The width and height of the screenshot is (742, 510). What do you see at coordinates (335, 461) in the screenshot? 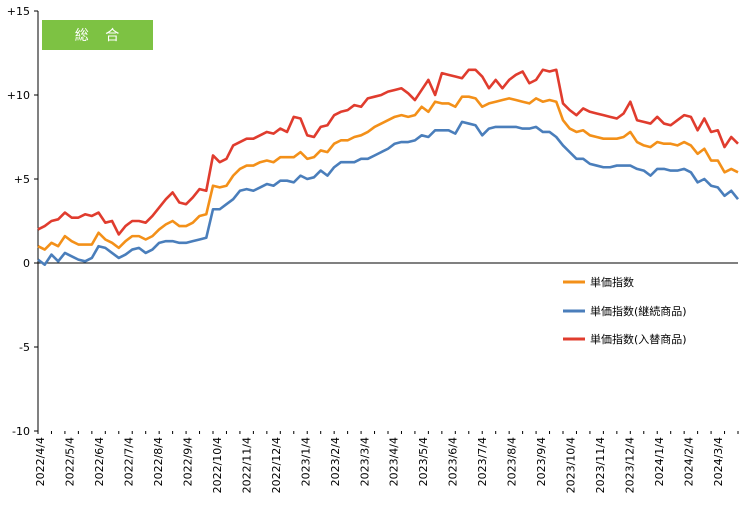
I see `x-tick-label: 2023/2/4` at bounding box center [335, 461].